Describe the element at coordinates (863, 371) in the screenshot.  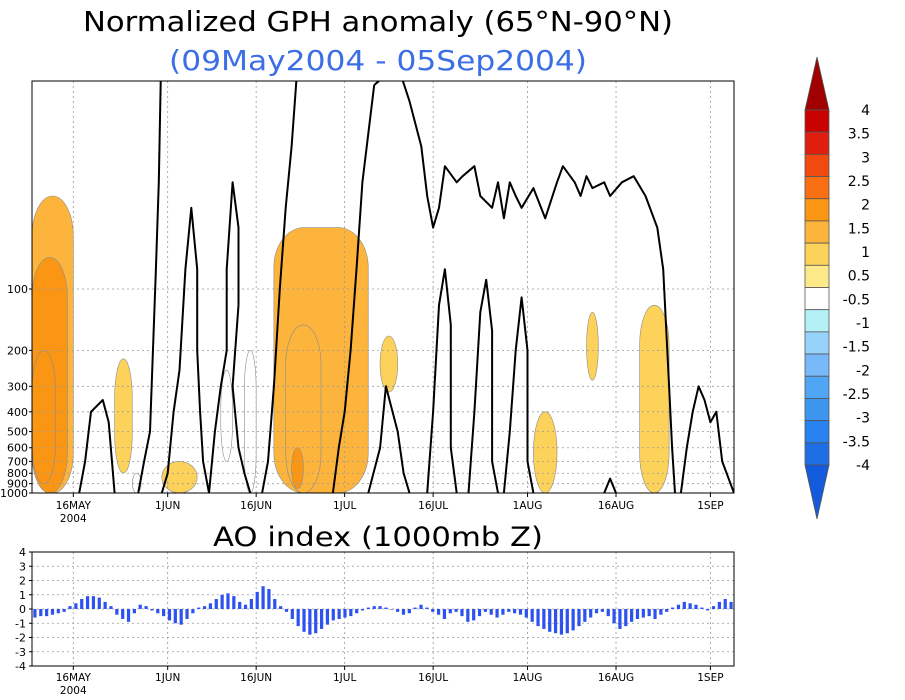
I see `colorbar-label-11: -2` at that location.